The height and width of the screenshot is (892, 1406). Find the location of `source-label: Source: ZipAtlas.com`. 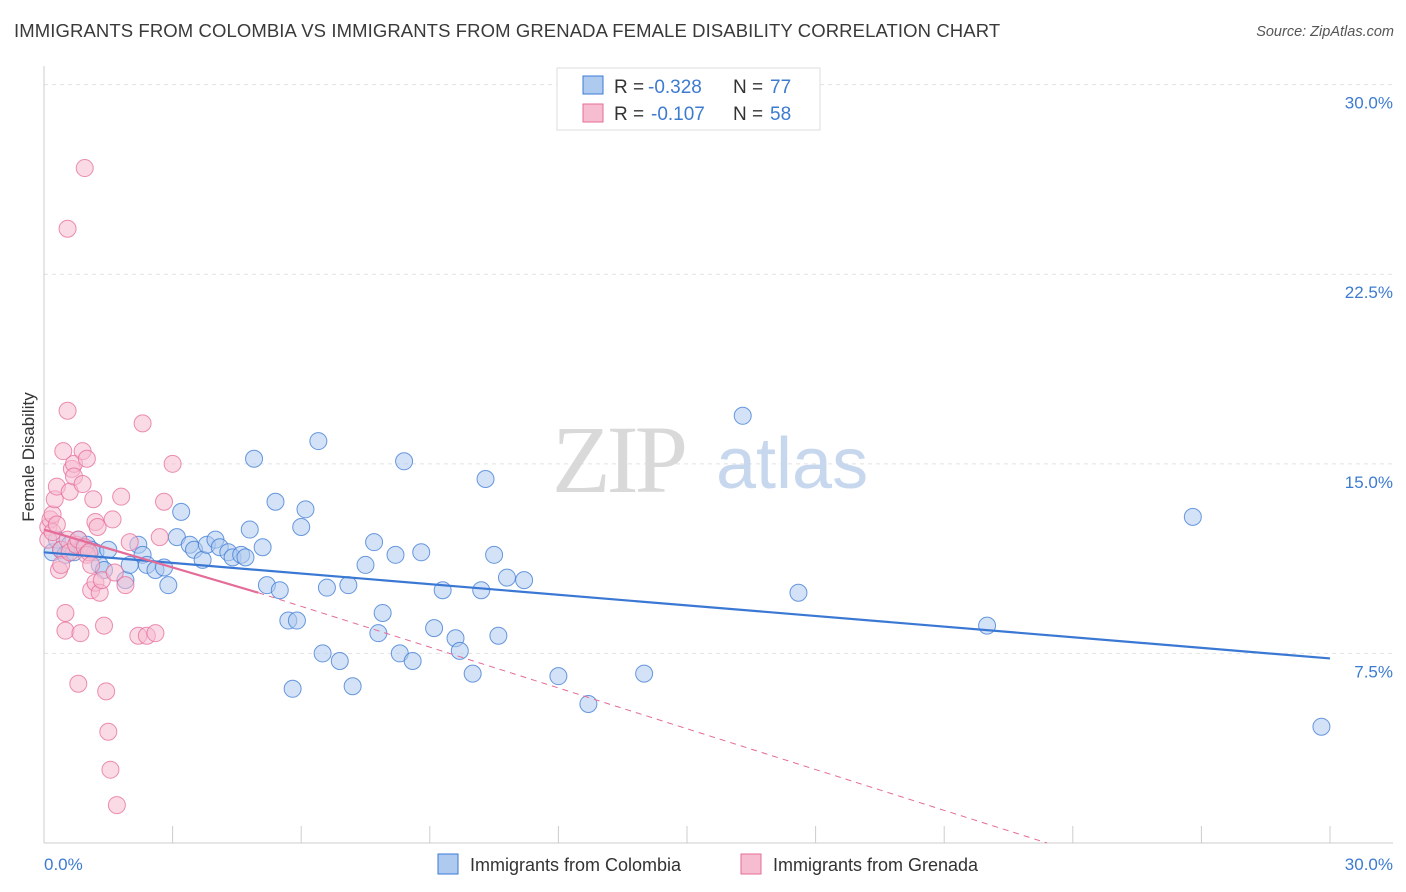

source-label: Source: ZipAtlas.com is located at coordinates (1325, 32).